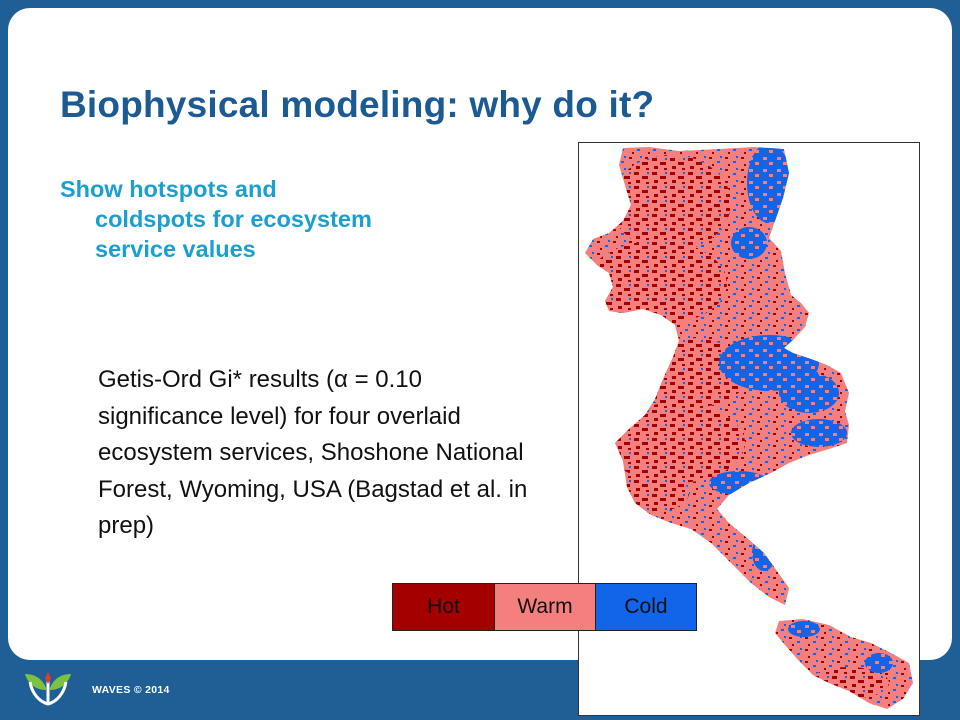  I want to click on leaf-sprout-icon, so click(48, 689).